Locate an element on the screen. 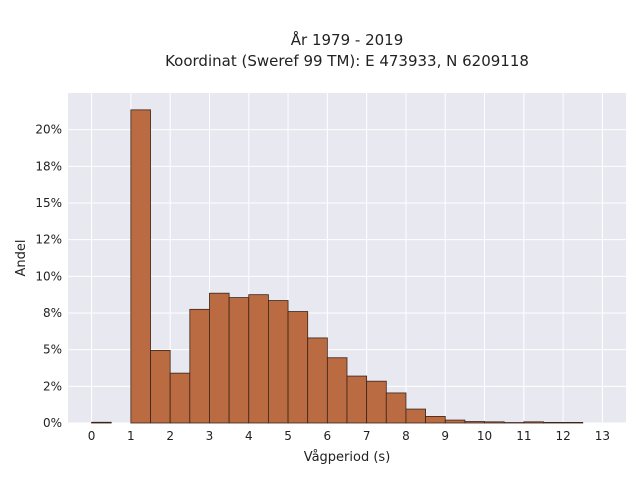 This screenshot has width=640, height=480. x-tick-label: 6 is located at coordinates (328, 436).